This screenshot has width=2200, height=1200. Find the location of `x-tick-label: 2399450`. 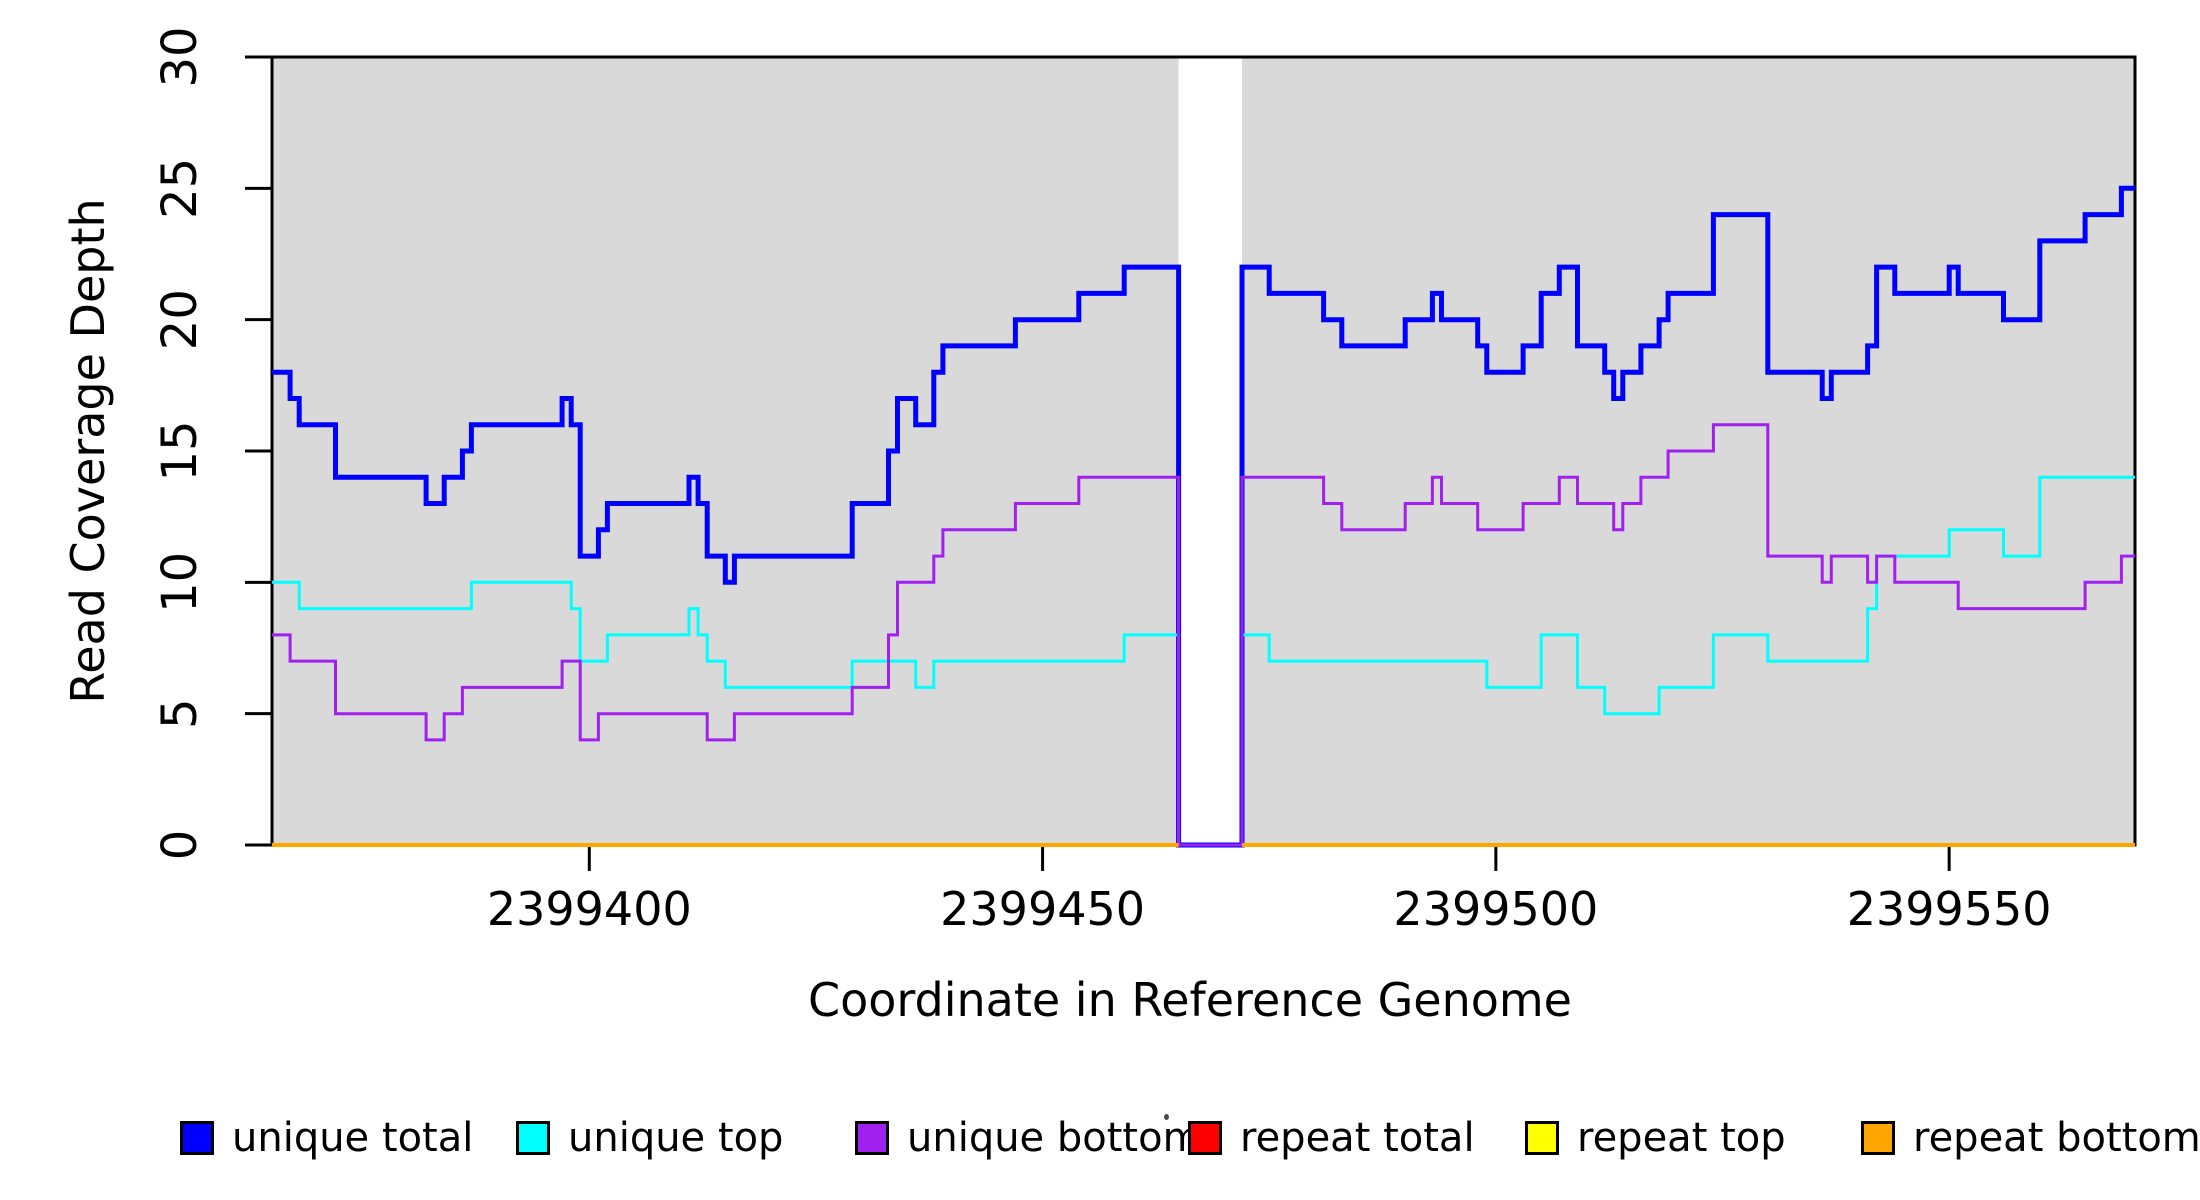

x-tick-label: 2399450 is located at coordinates (1042, 909).